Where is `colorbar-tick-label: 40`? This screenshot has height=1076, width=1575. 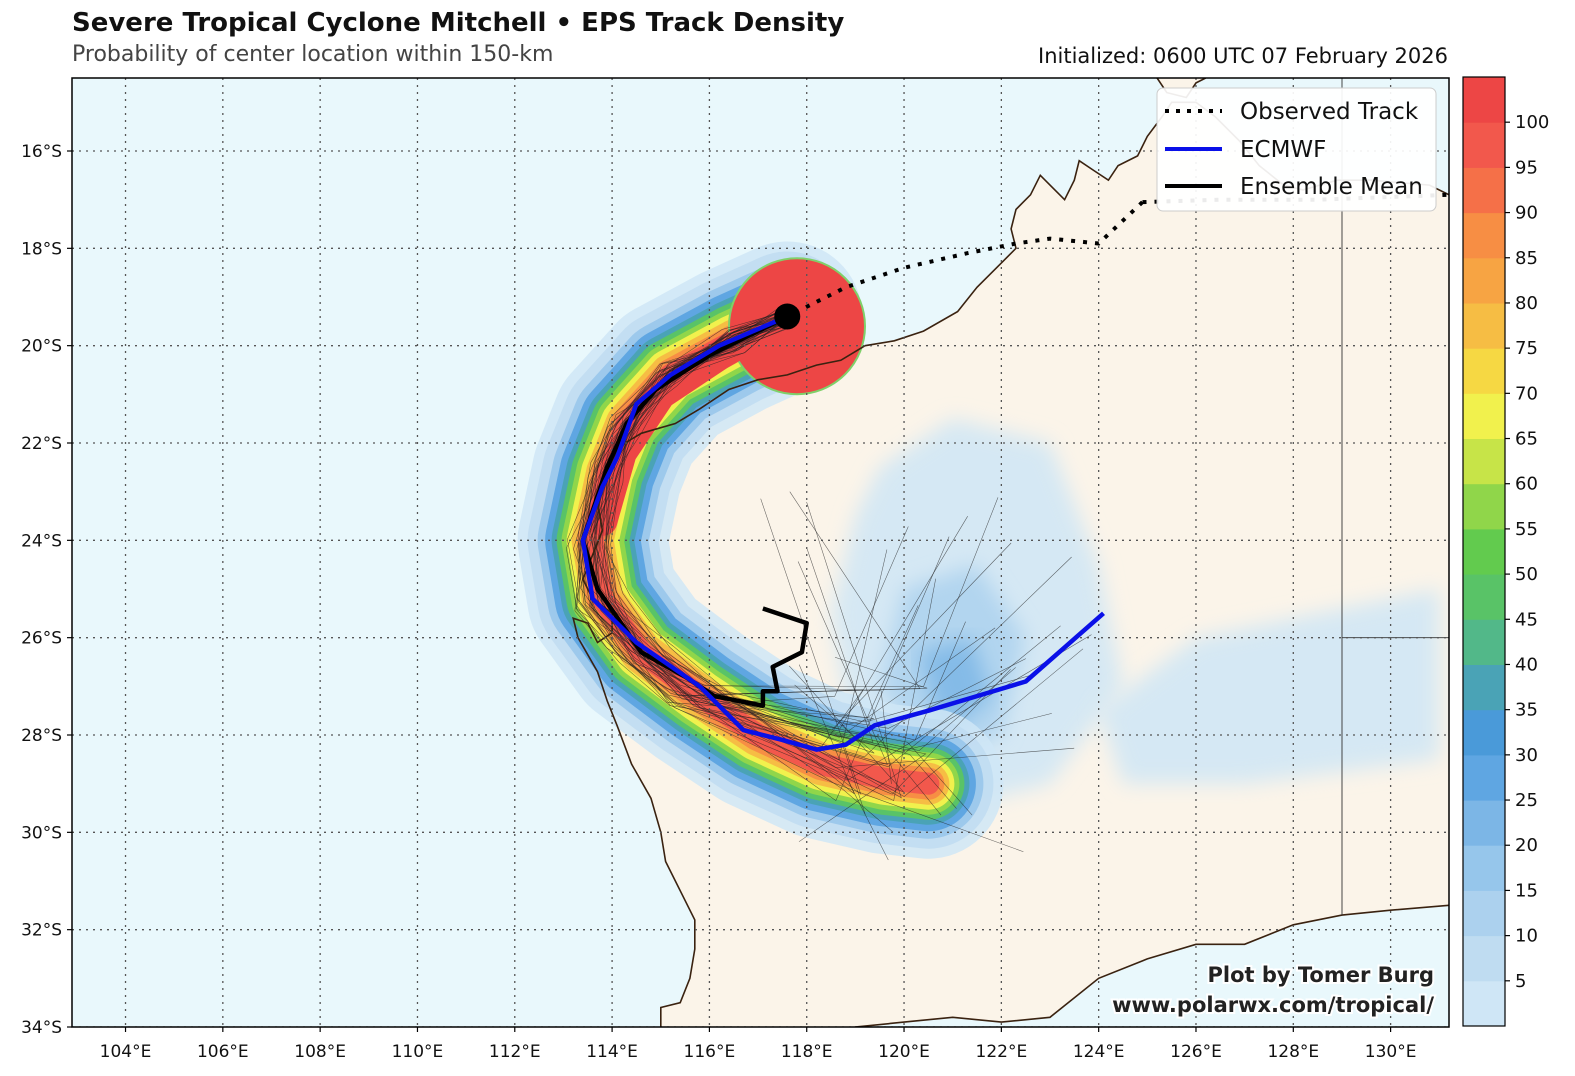
colorbar-tick-label: 40 is located at coordinates (1526, 664).